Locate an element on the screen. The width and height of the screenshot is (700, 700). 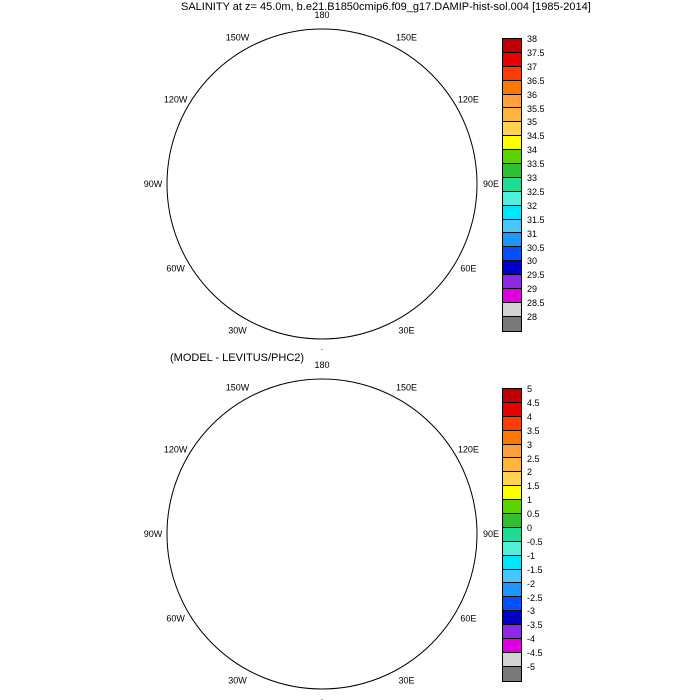
colorbar-tick-label: 34.5 is located at coordinates (536, 136).